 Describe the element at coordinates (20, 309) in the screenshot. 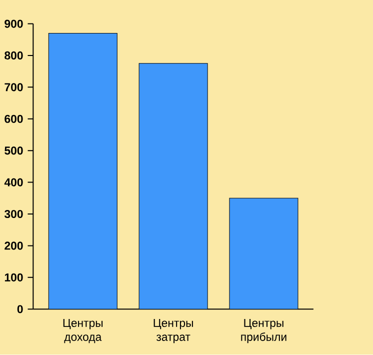

I see `y-tick-label: 0` at that location.